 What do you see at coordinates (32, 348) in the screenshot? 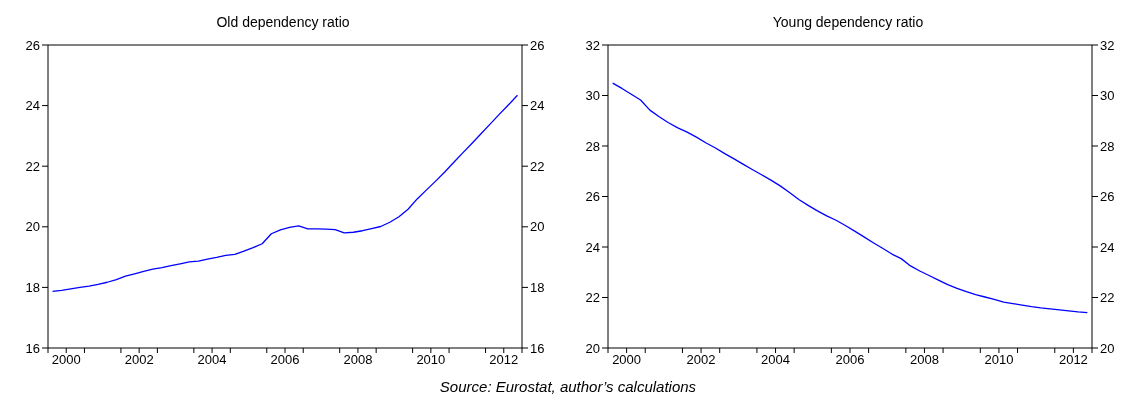
I see `y-tick-label: 16` at bounding box center [32, 348].